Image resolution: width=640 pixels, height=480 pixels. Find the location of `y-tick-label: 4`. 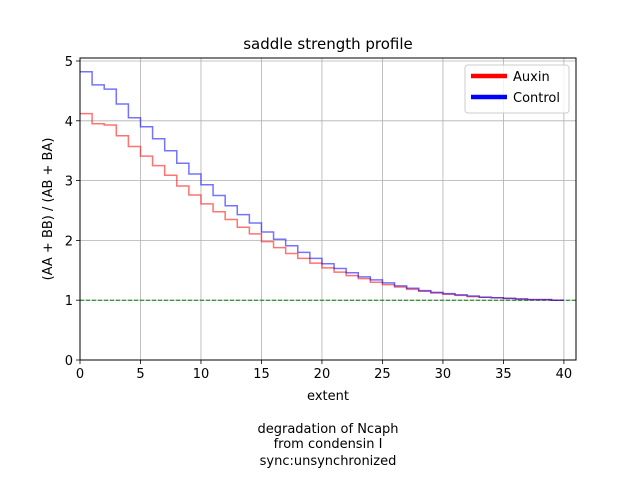

y-tick-label: 4 is located at coordinates (69, 122).